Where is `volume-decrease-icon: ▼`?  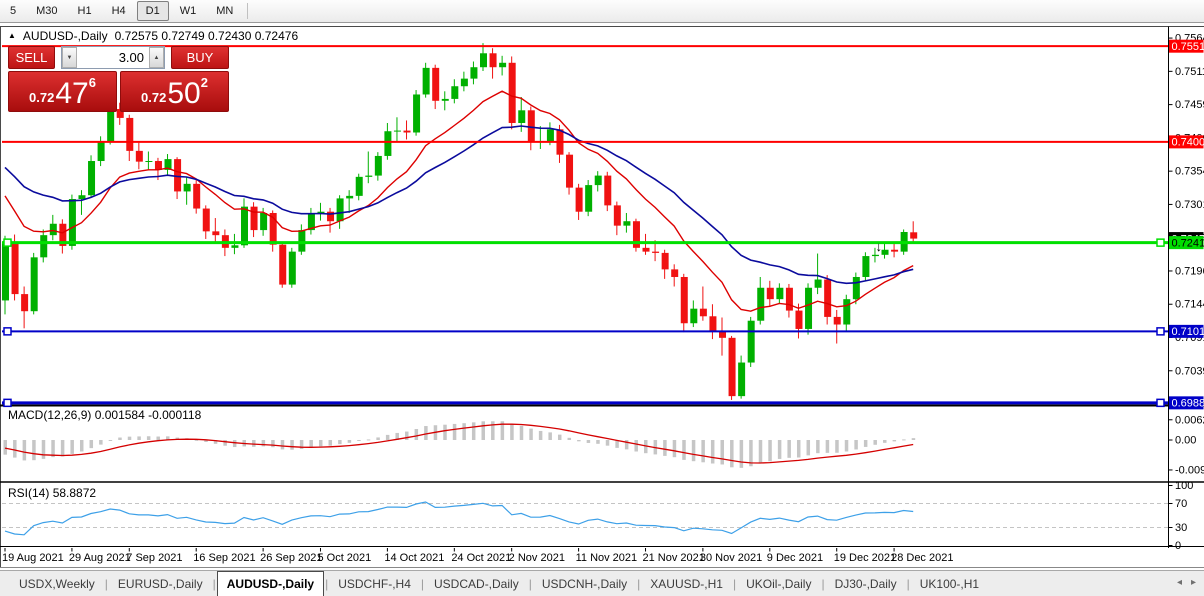
volume-decrease-icon: ▼ is located at coordinates (69, 57).